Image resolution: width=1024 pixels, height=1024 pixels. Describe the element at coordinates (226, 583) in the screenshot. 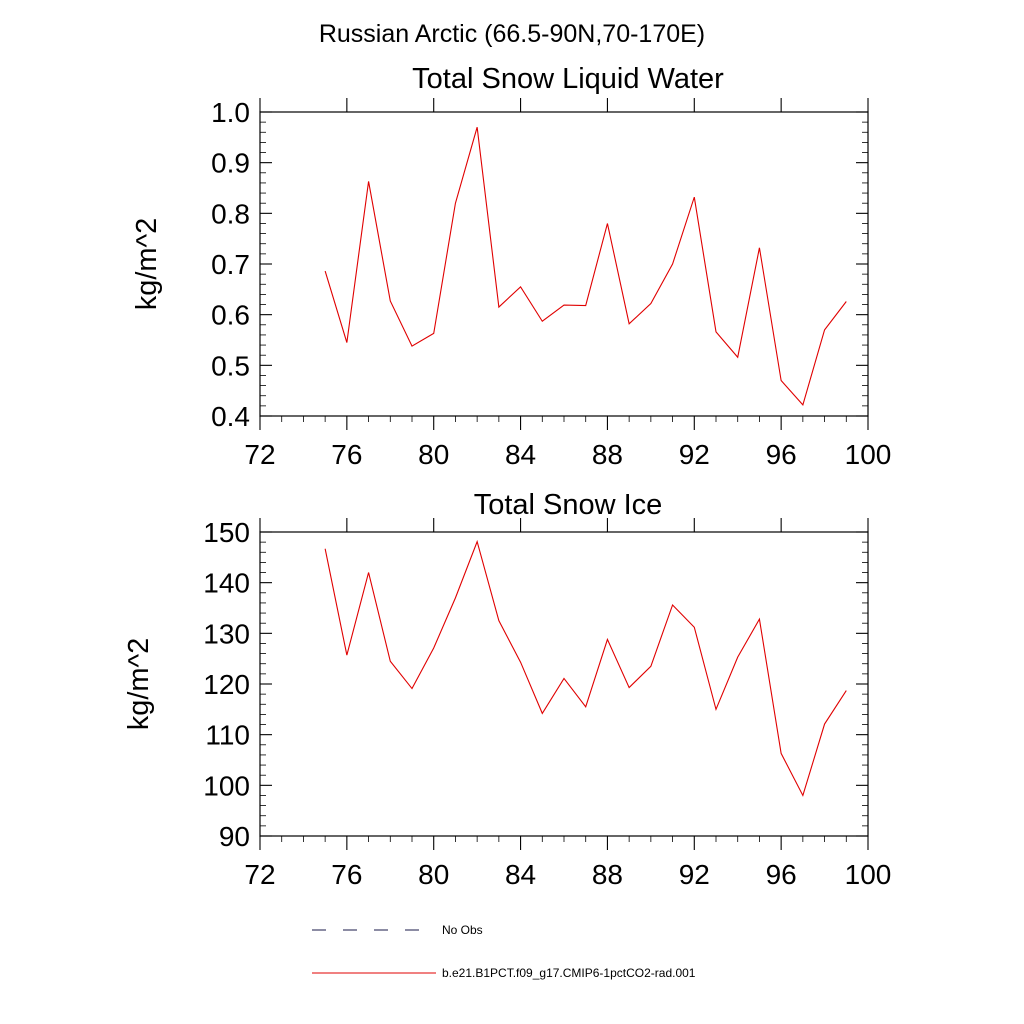

I see `y-tick-label: 140` at that location.